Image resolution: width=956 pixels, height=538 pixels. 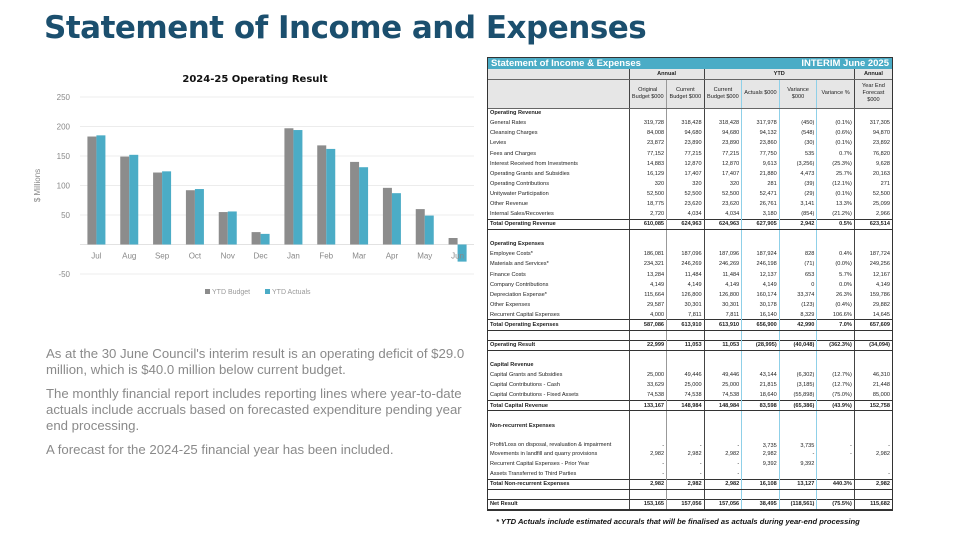 What do you see at coordinates (872, 143) in the screenshot?
I see `cell-value: 23,892` at bounding box center [872, 143].